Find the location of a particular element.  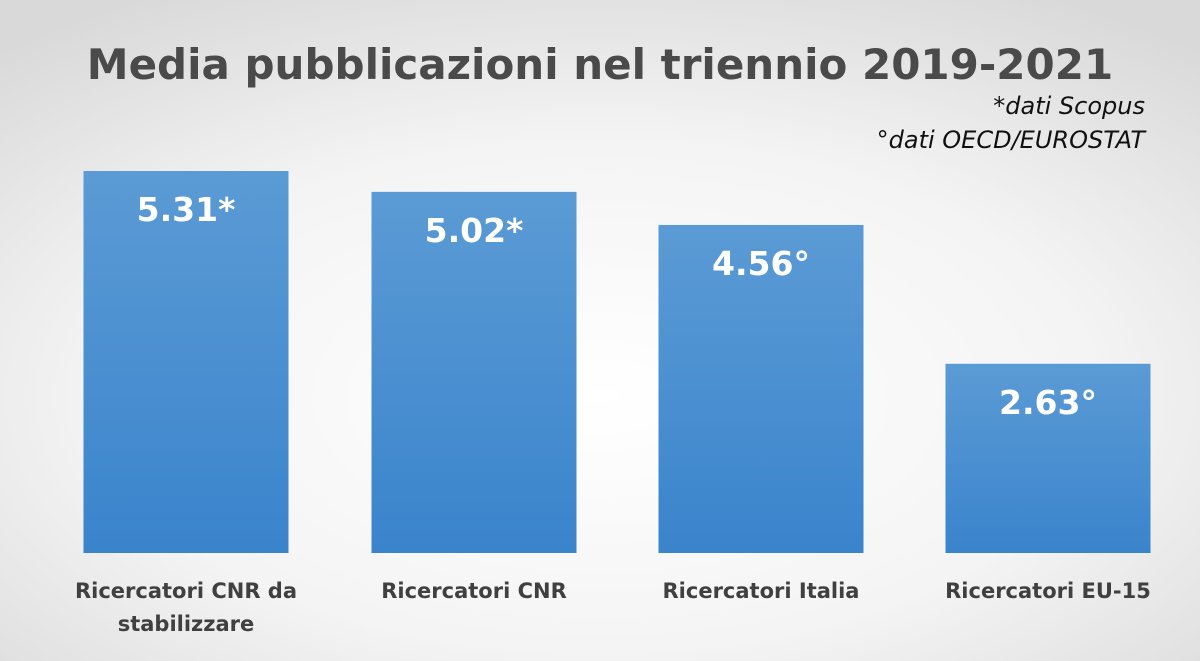

category-label-2: Ricercatori CNR is located at coordinates (474, 591).